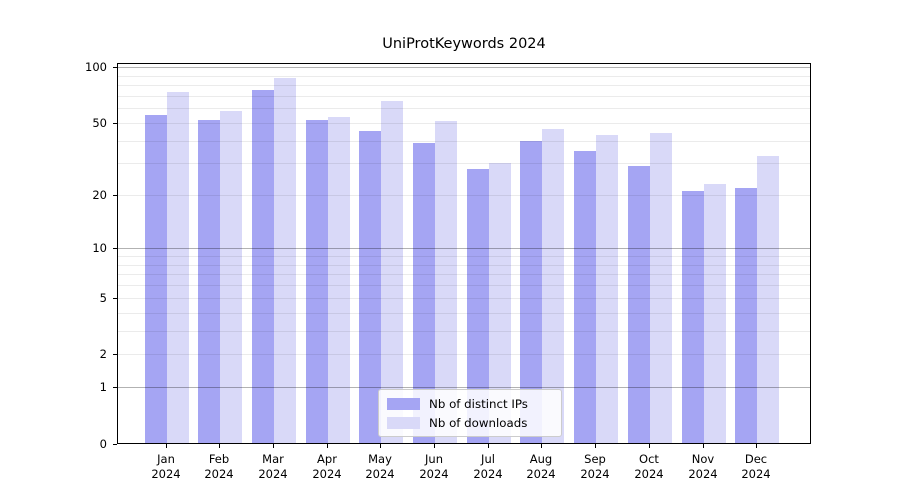  Describe the element at coordinates (392, 272) in the screenshot. I see `bar-may-downloads` at that location.